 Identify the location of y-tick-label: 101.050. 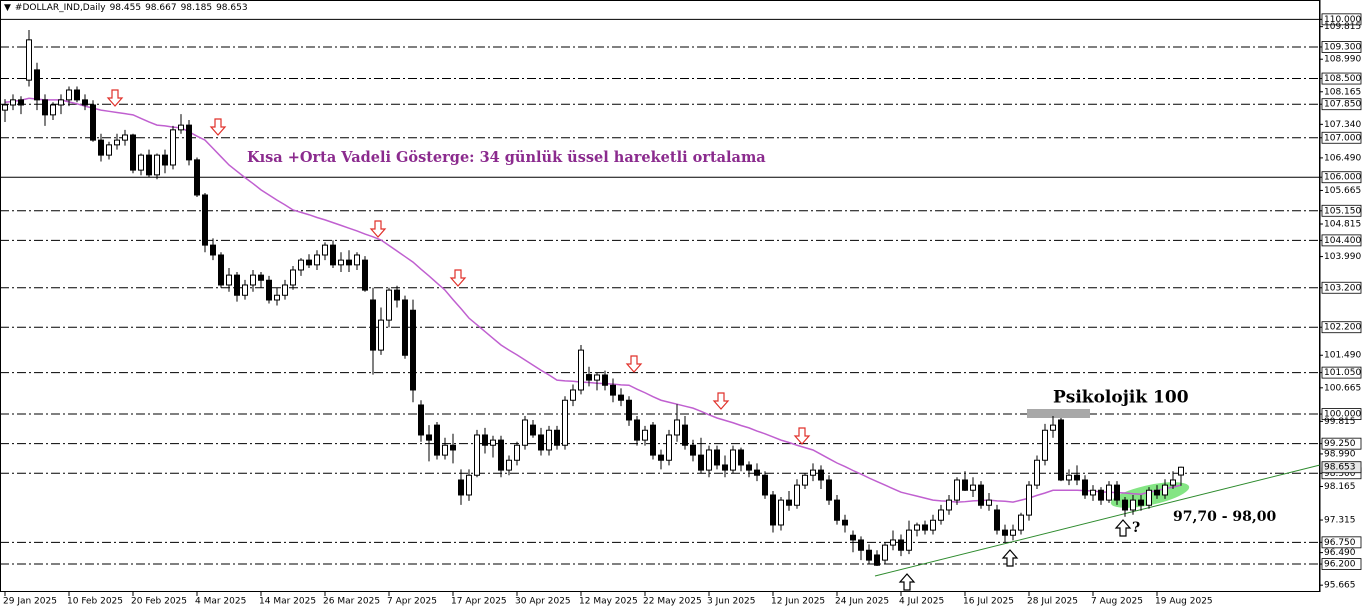
(1342, 373).